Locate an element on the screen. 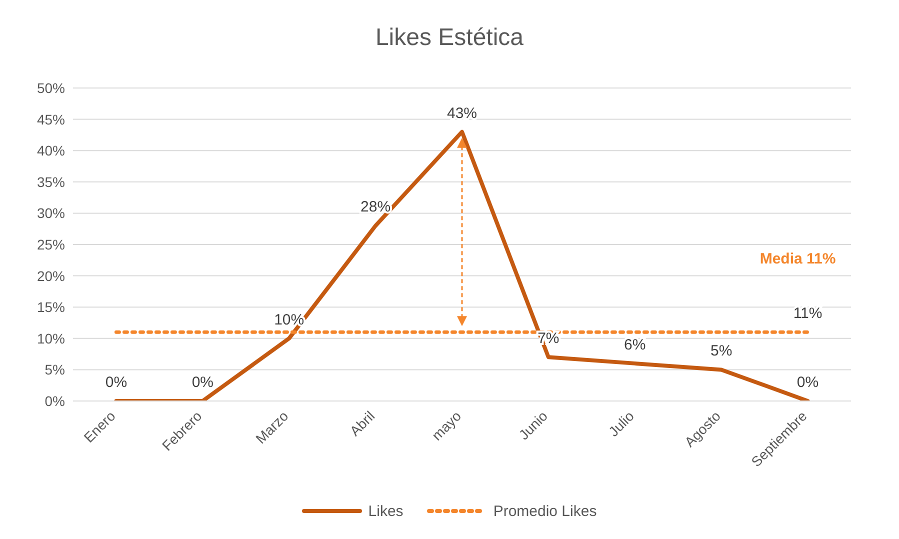 This screenshot has width=899, height=539. y-tick-label: 20% is located at coordinates (50, 276).